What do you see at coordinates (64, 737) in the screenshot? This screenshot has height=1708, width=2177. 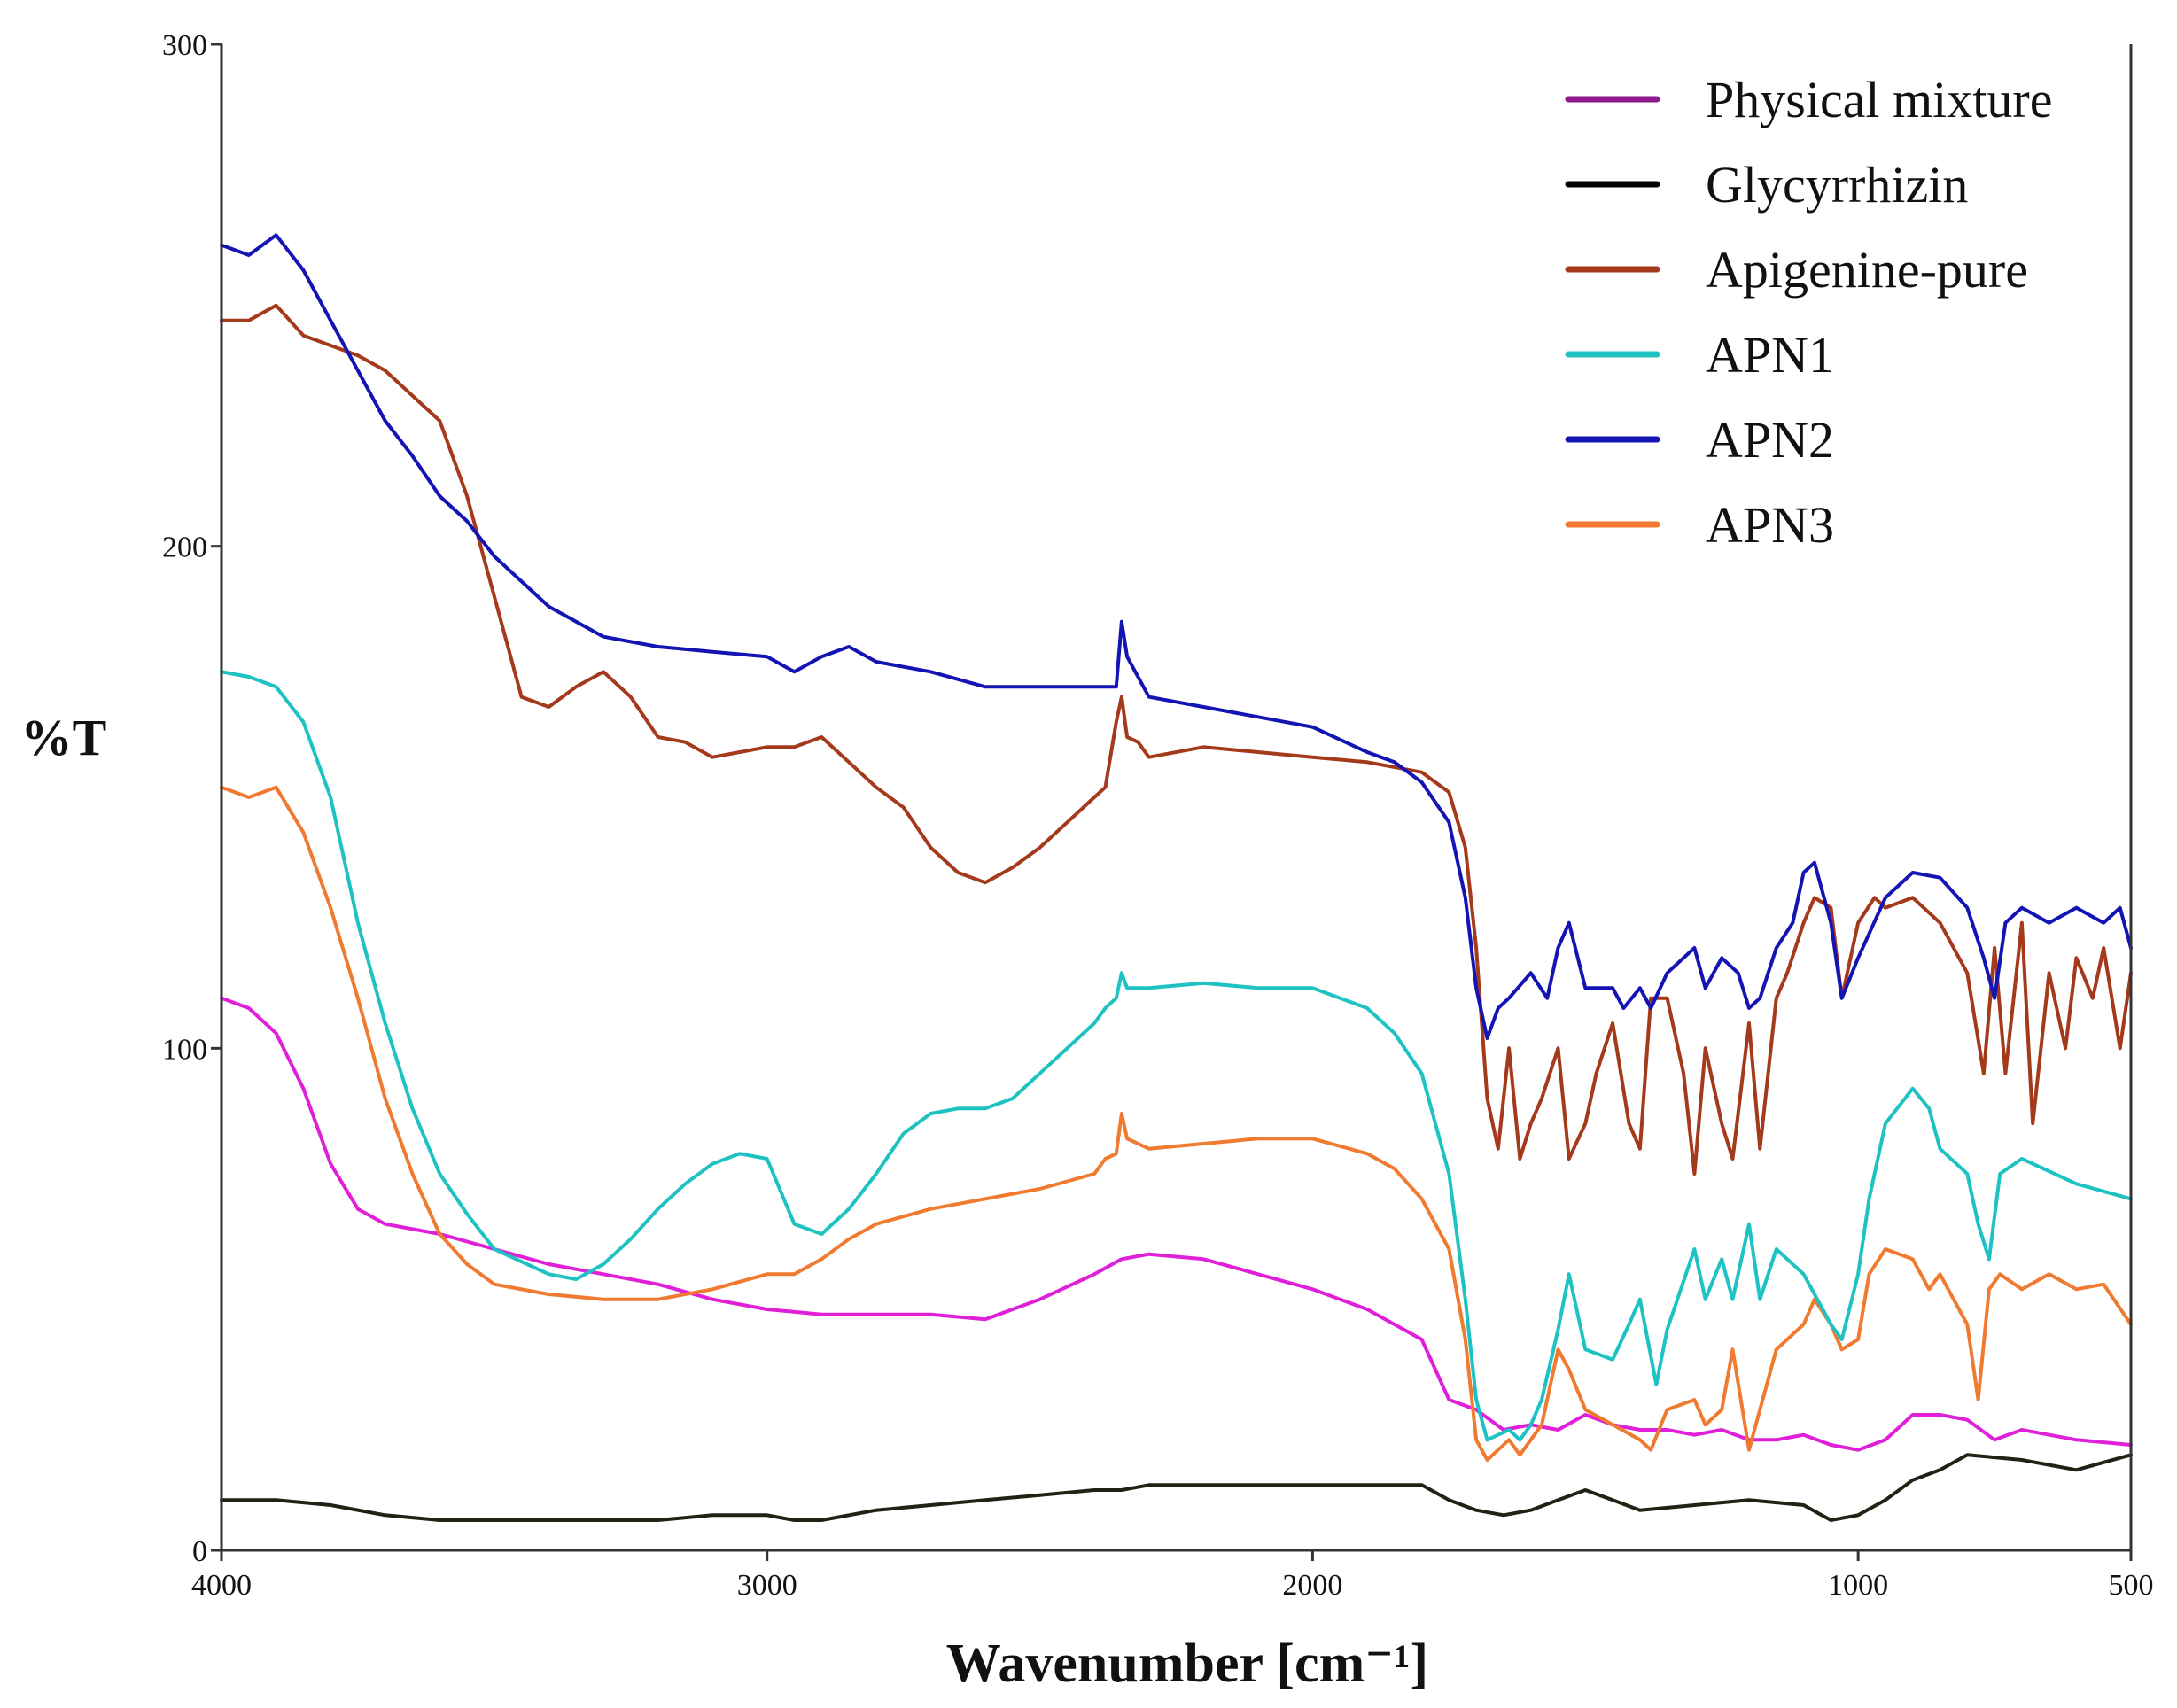 I see `y-axis-title: %T` at bounding box center [64, 737].